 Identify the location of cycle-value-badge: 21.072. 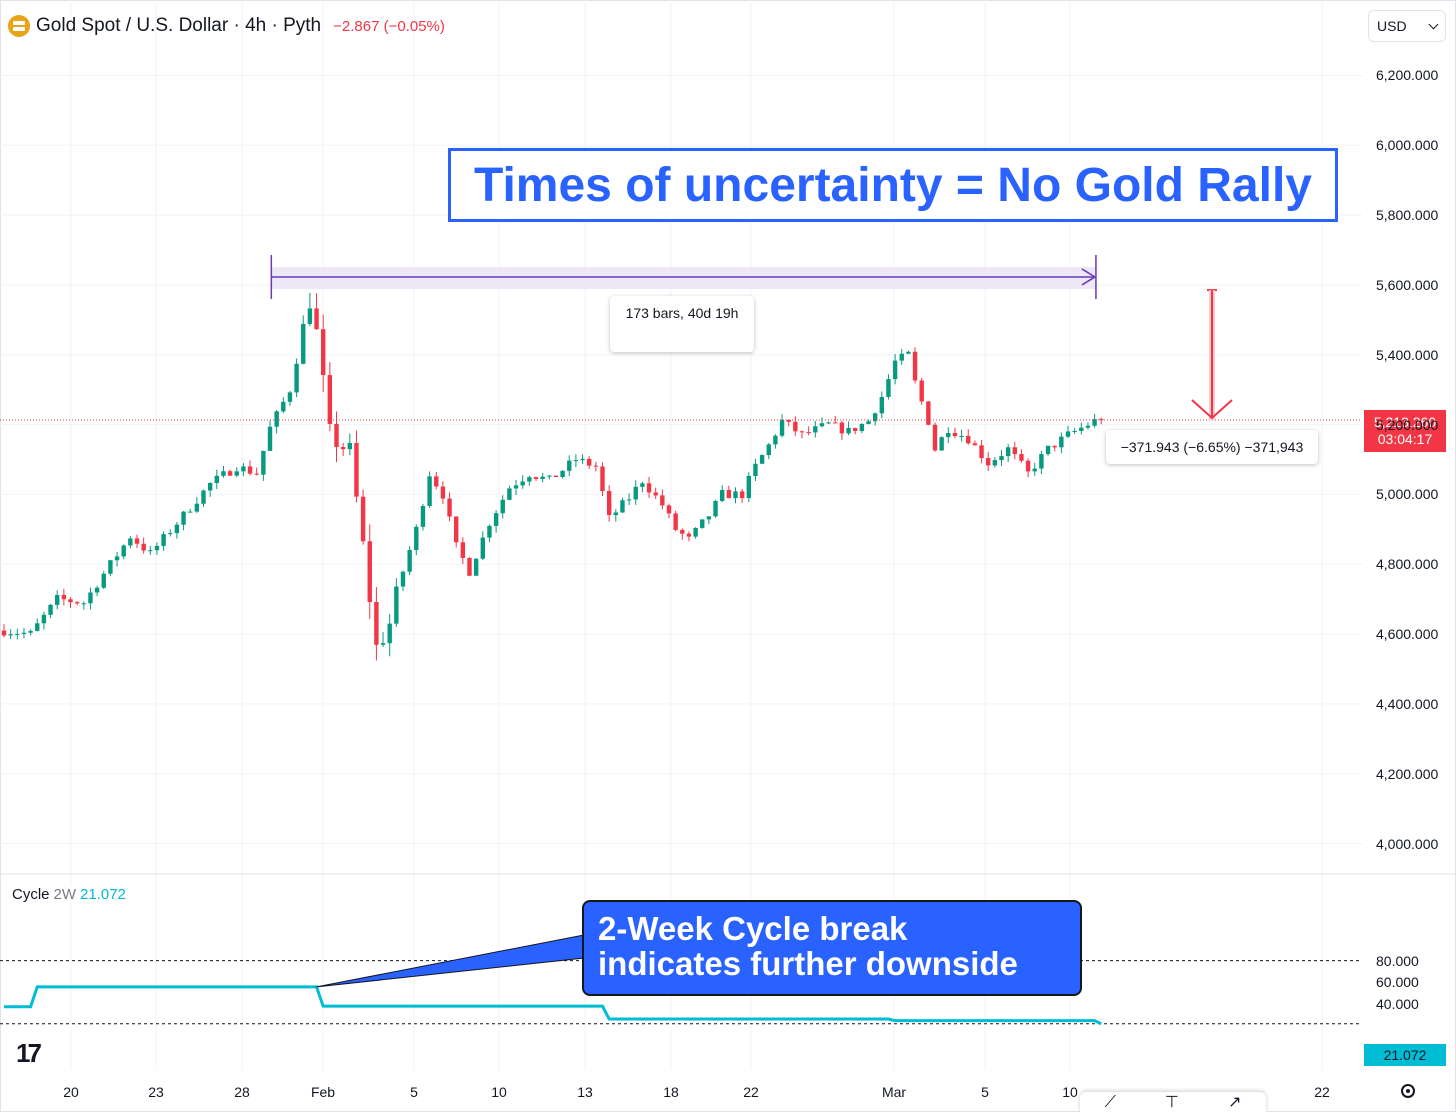
(1405, 1055).